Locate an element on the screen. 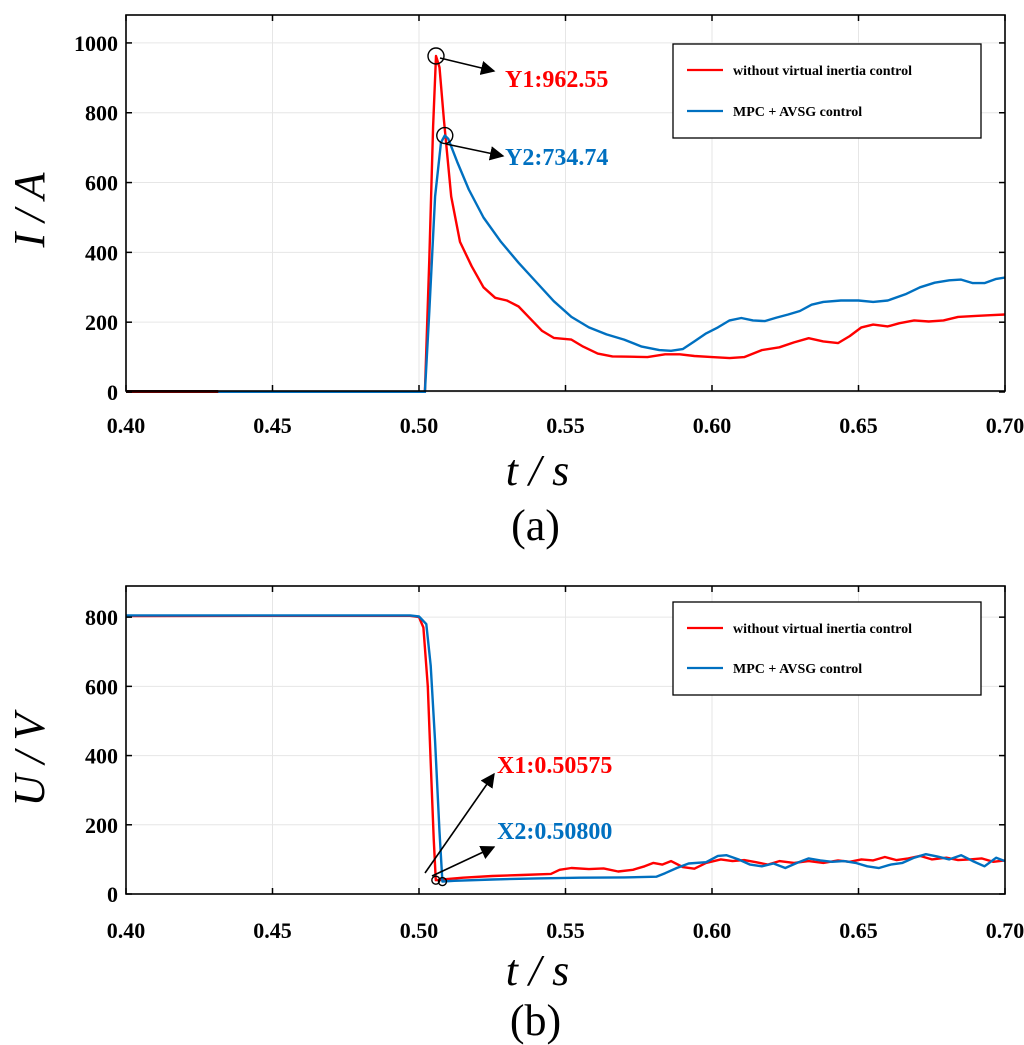 Image resolution: width=1024 pixels, height=1045 pixels. annotation-label-2: Y2:734.74 is located at coordinates (556, 158).